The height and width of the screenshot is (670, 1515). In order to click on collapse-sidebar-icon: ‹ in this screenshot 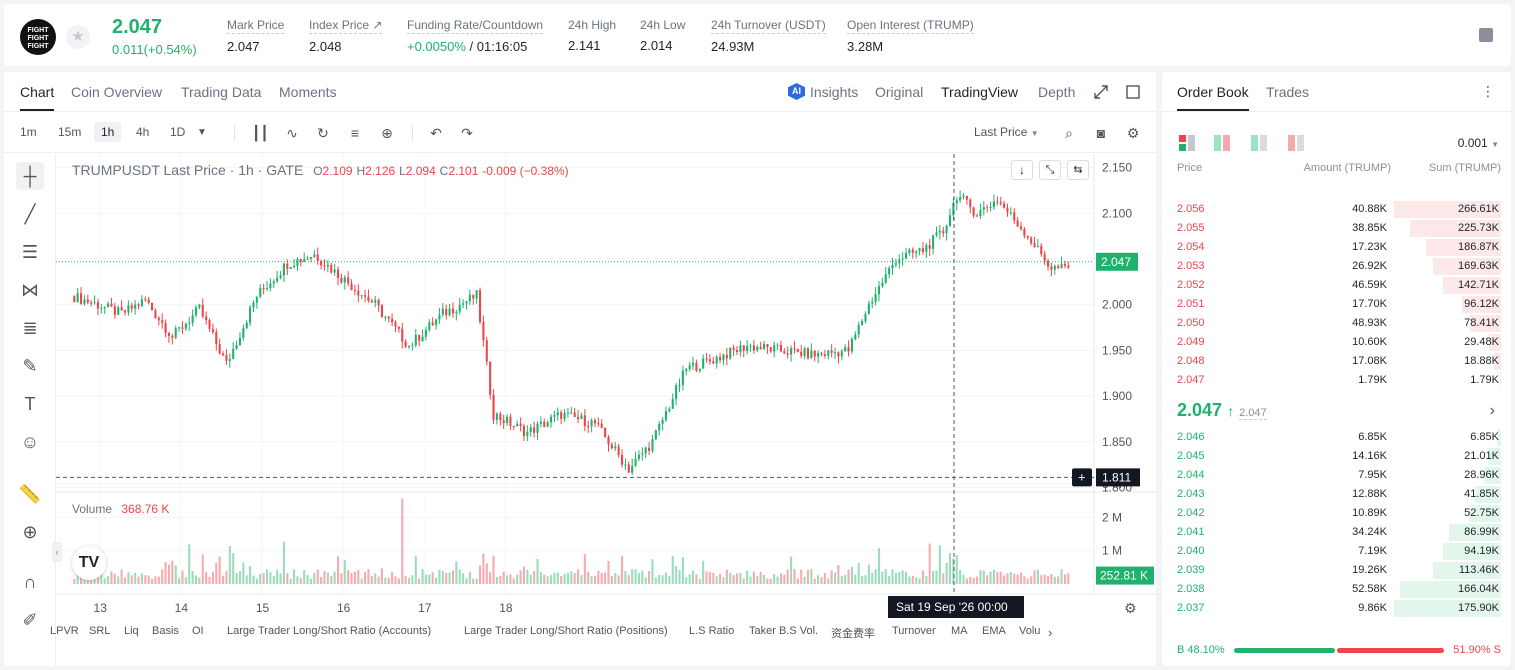, I will do `click(57, 552)`.